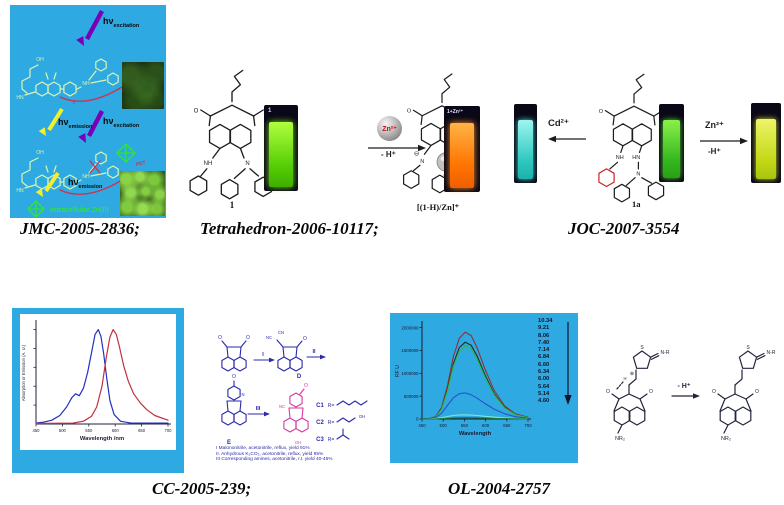 The image size is (784, 505). What do you see at coordinates (636, 158) in the screenshot?
I see `hn-label: HN` at bounding box center [636, 158].